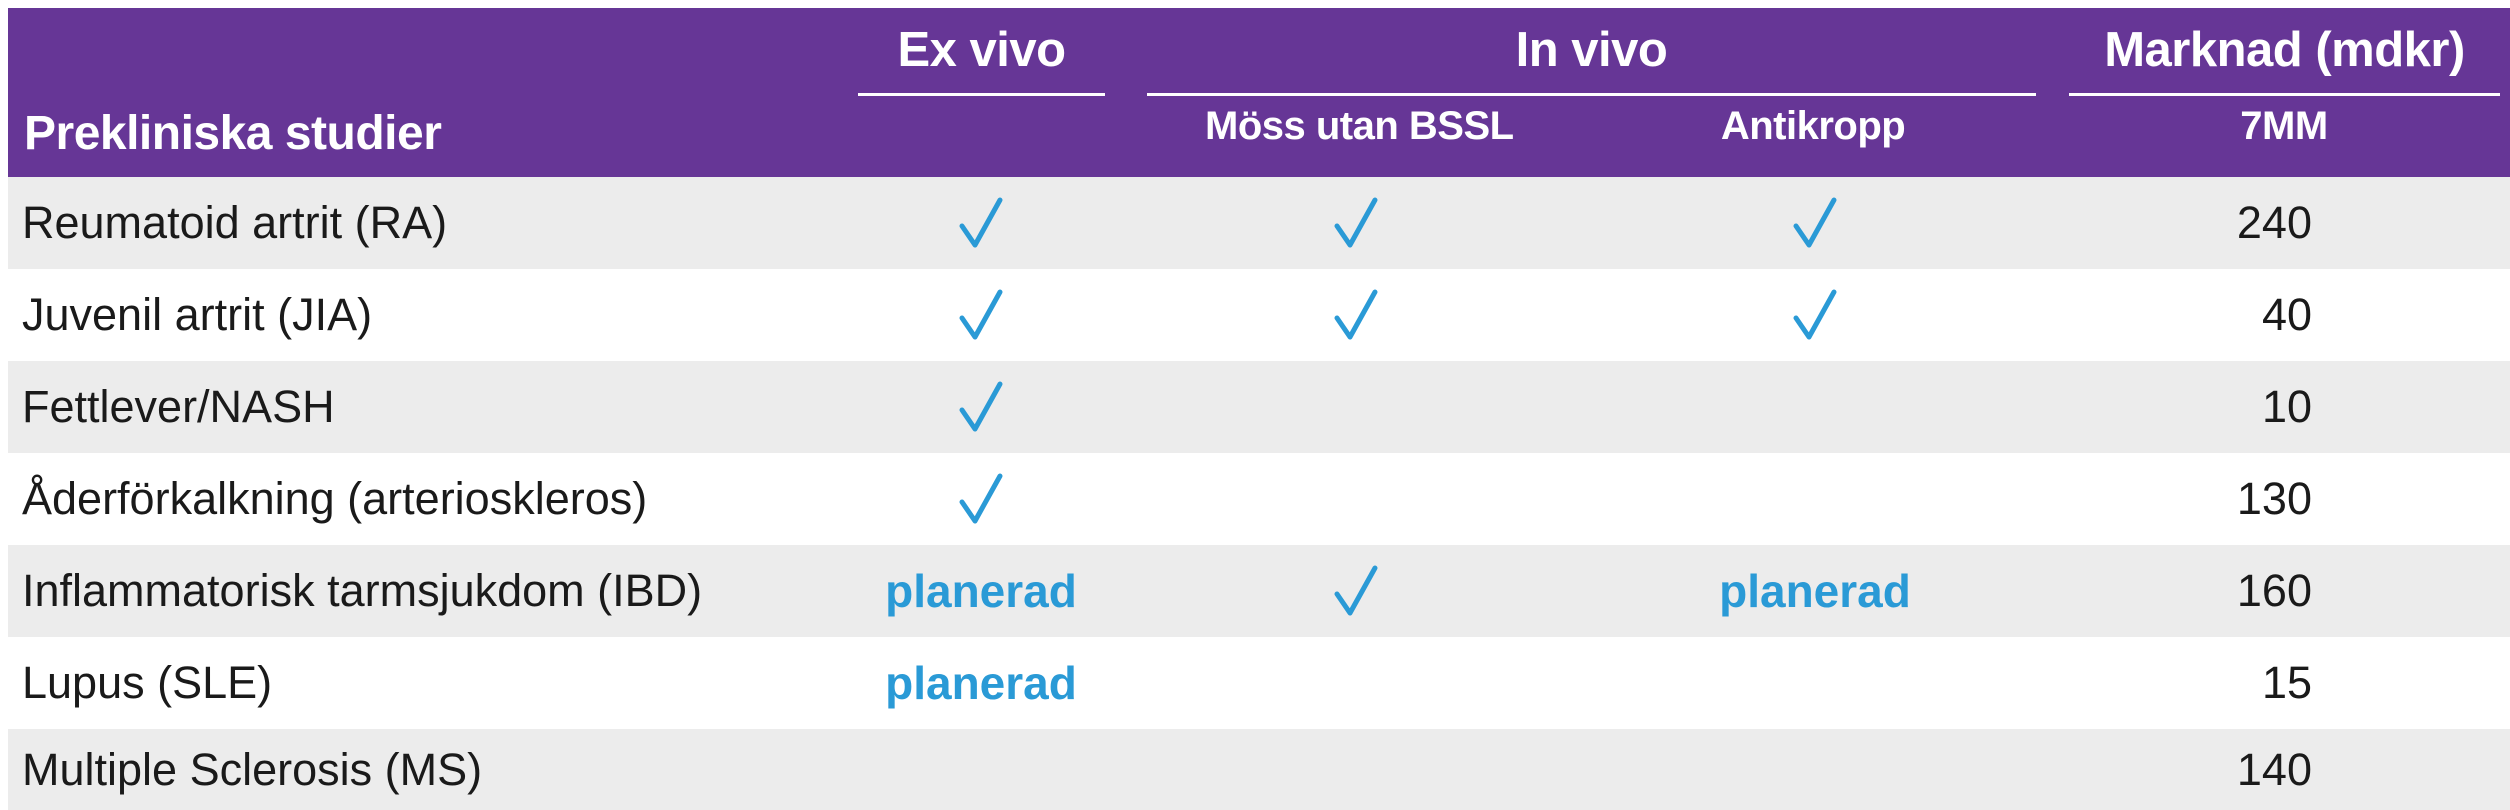 Image resolution: width=2510 pixels, height=810 pixels. What do you see at coordinates (235, 222) in the screenshot?
I see `row-label: Reumatoid artrit (RA)` at bounding box center [235, 222].